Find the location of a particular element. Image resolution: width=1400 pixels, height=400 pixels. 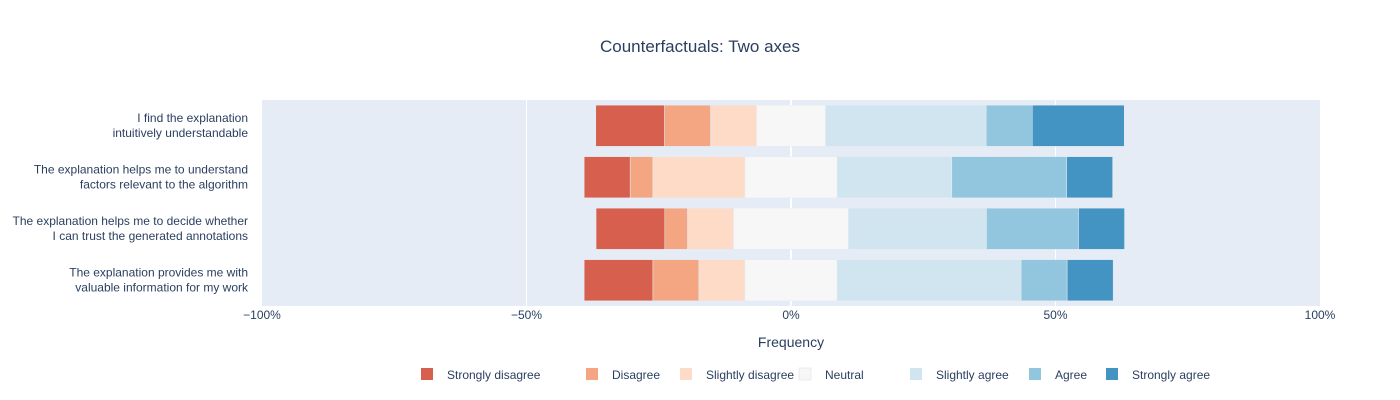

legend-label: Strongly disagree is located at coordinates (494, 375).